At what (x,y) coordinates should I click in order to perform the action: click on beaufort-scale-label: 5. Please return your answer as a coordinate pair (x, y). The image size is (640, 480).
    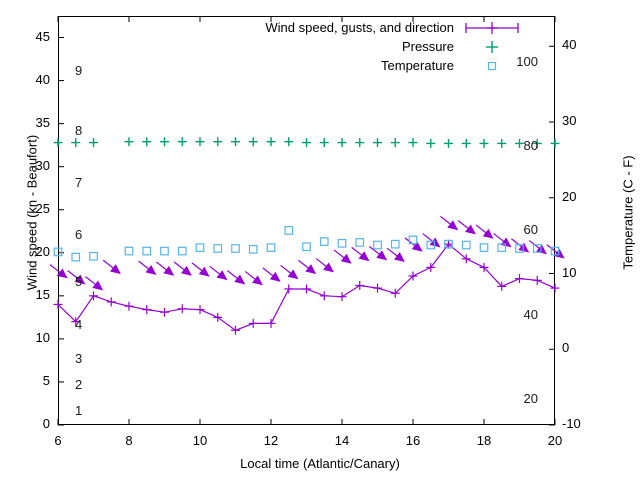
    Looking at the image, I should click on (79, 281).